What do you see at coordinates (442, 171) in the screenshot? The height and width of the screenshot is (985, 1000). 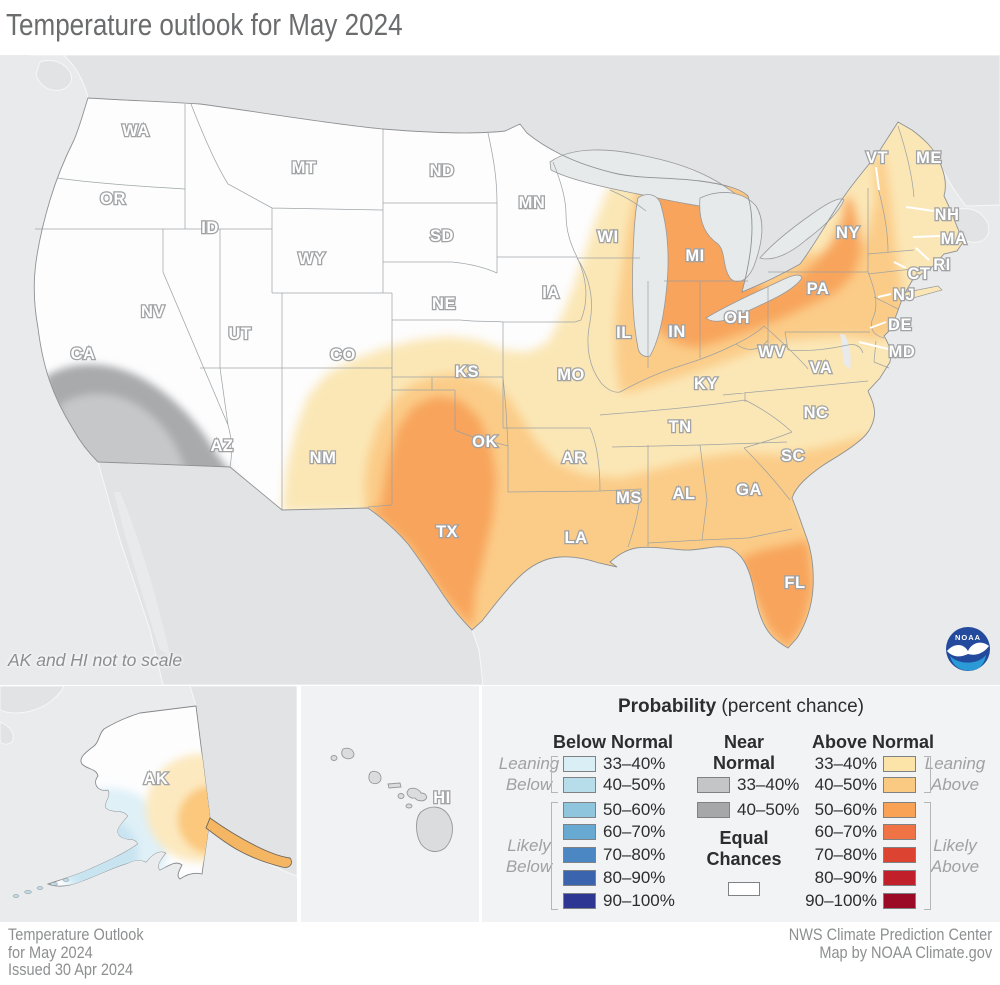 I see `state-label-nd: ND` at bounding box center [442, 171].